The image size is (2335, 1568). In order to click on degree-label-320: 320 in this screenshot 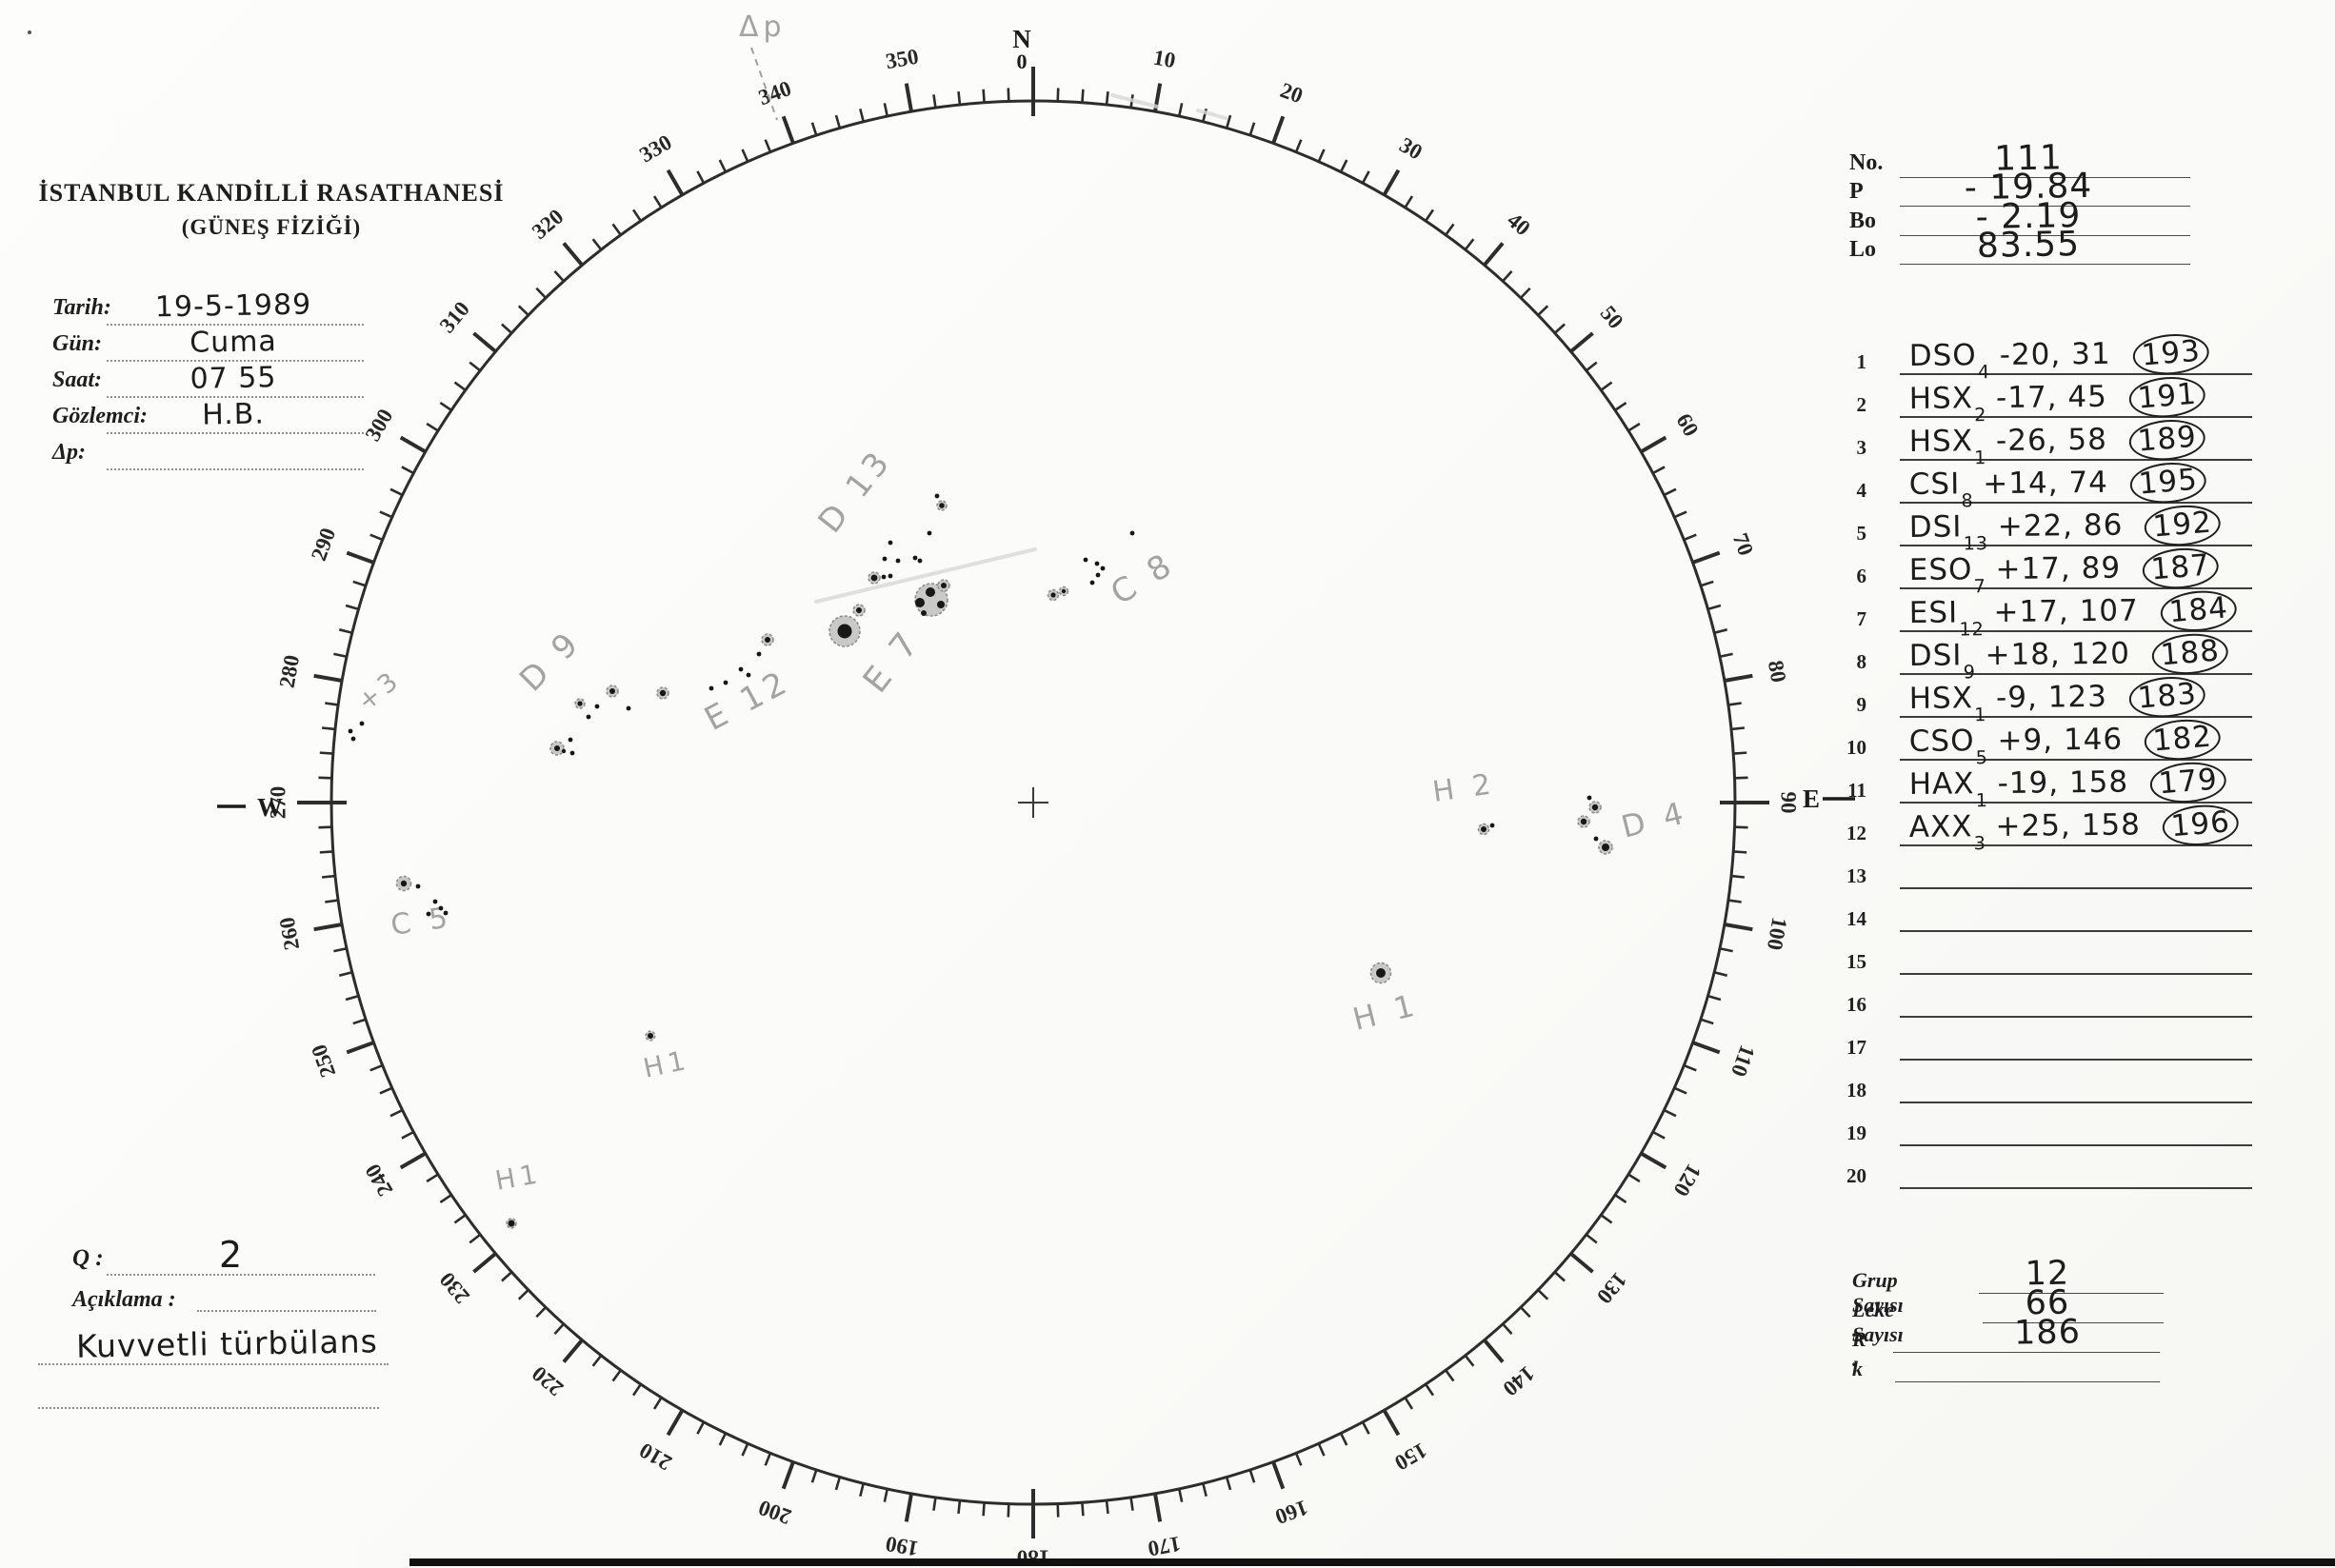, I will do `click(548, 225)`.